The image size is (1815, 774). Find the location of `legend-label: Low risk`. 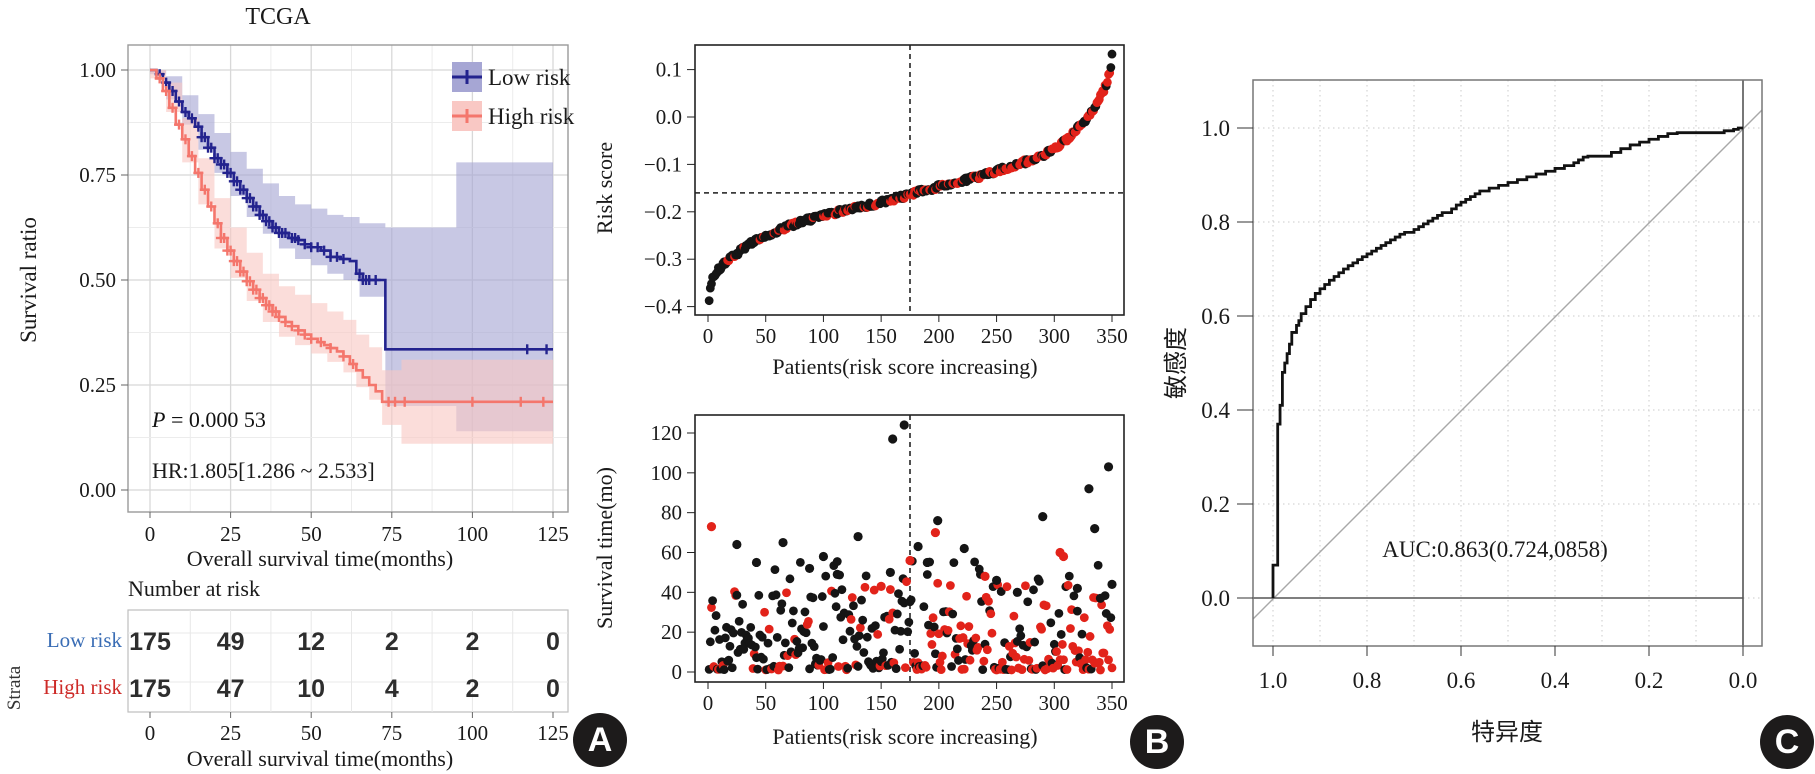

legend-label: Low risk is located at coordinates (529, 77).